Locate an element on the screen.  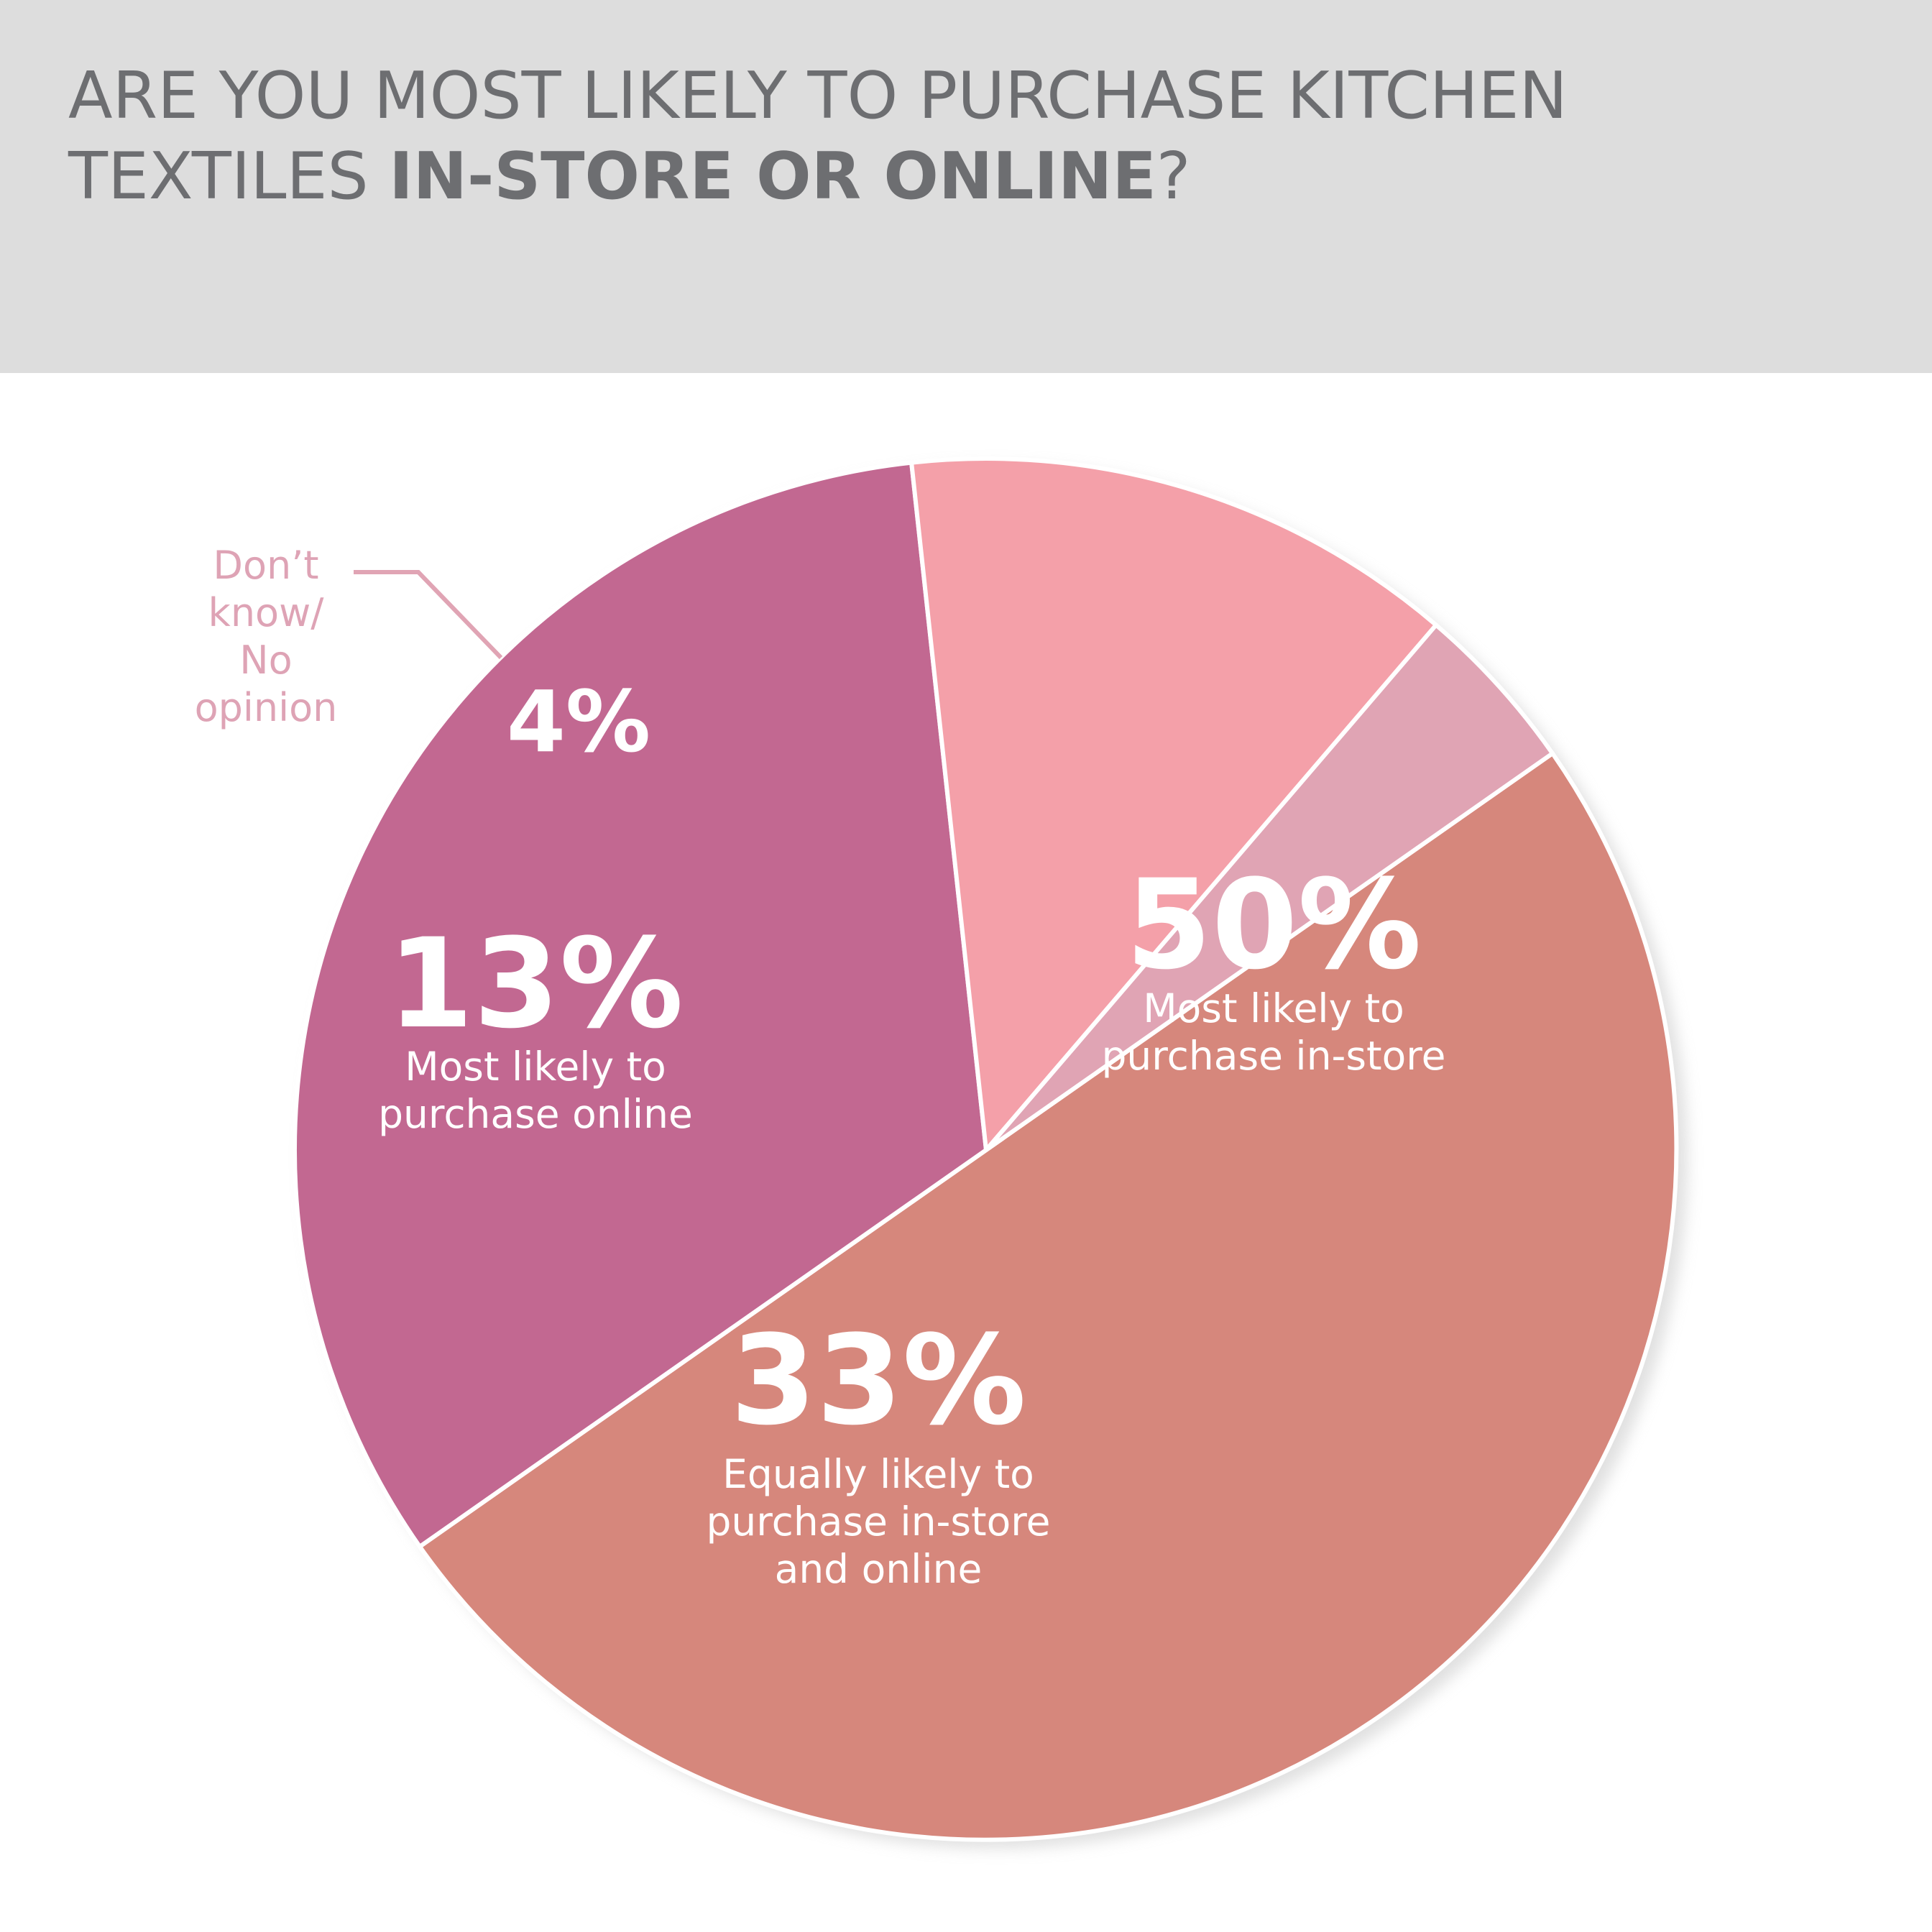
callout-label-line-3: opinion is located at coordinates (266, 707).